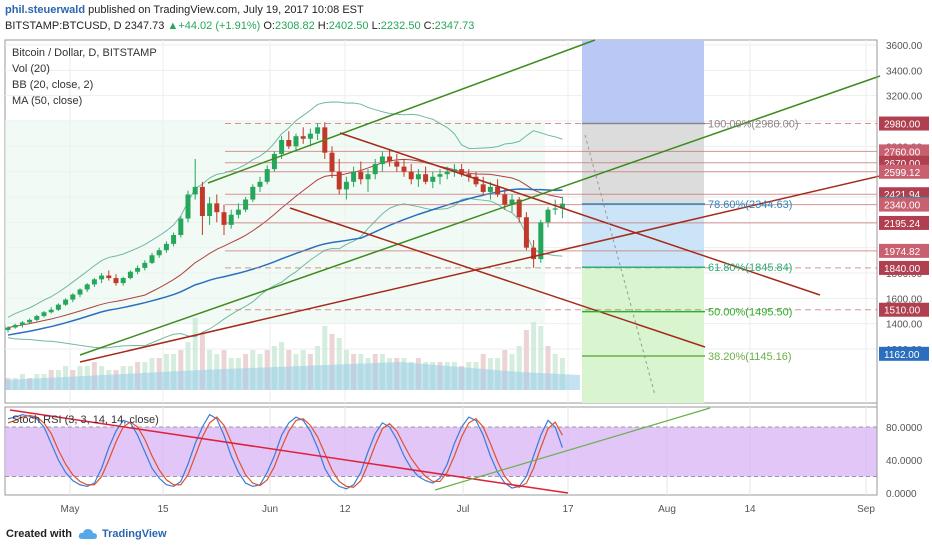 This screenshot has height=550, width=932. What do you see at coordinates (643, 164) in the screenshot?
I see `zone-gray` at bounding box center [643, 164].